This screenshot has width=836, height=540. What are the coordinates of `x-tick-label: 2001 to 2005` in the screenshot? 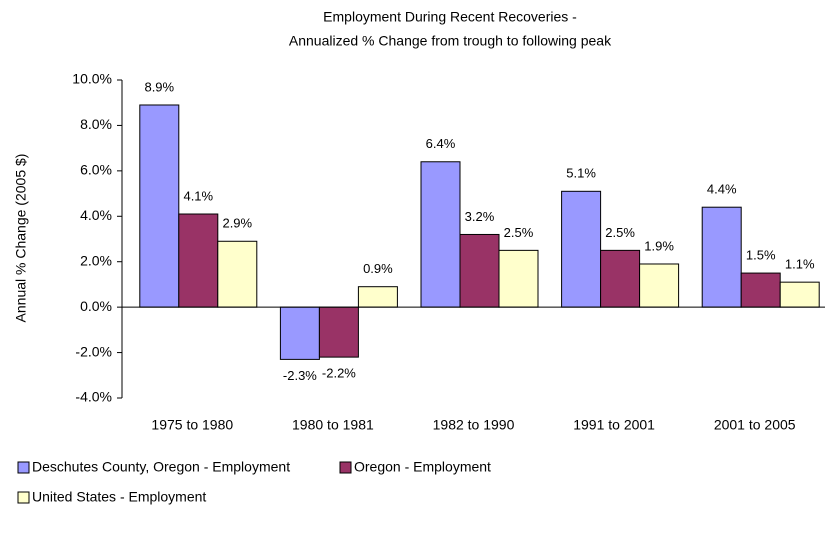 It's located at (755, 425).